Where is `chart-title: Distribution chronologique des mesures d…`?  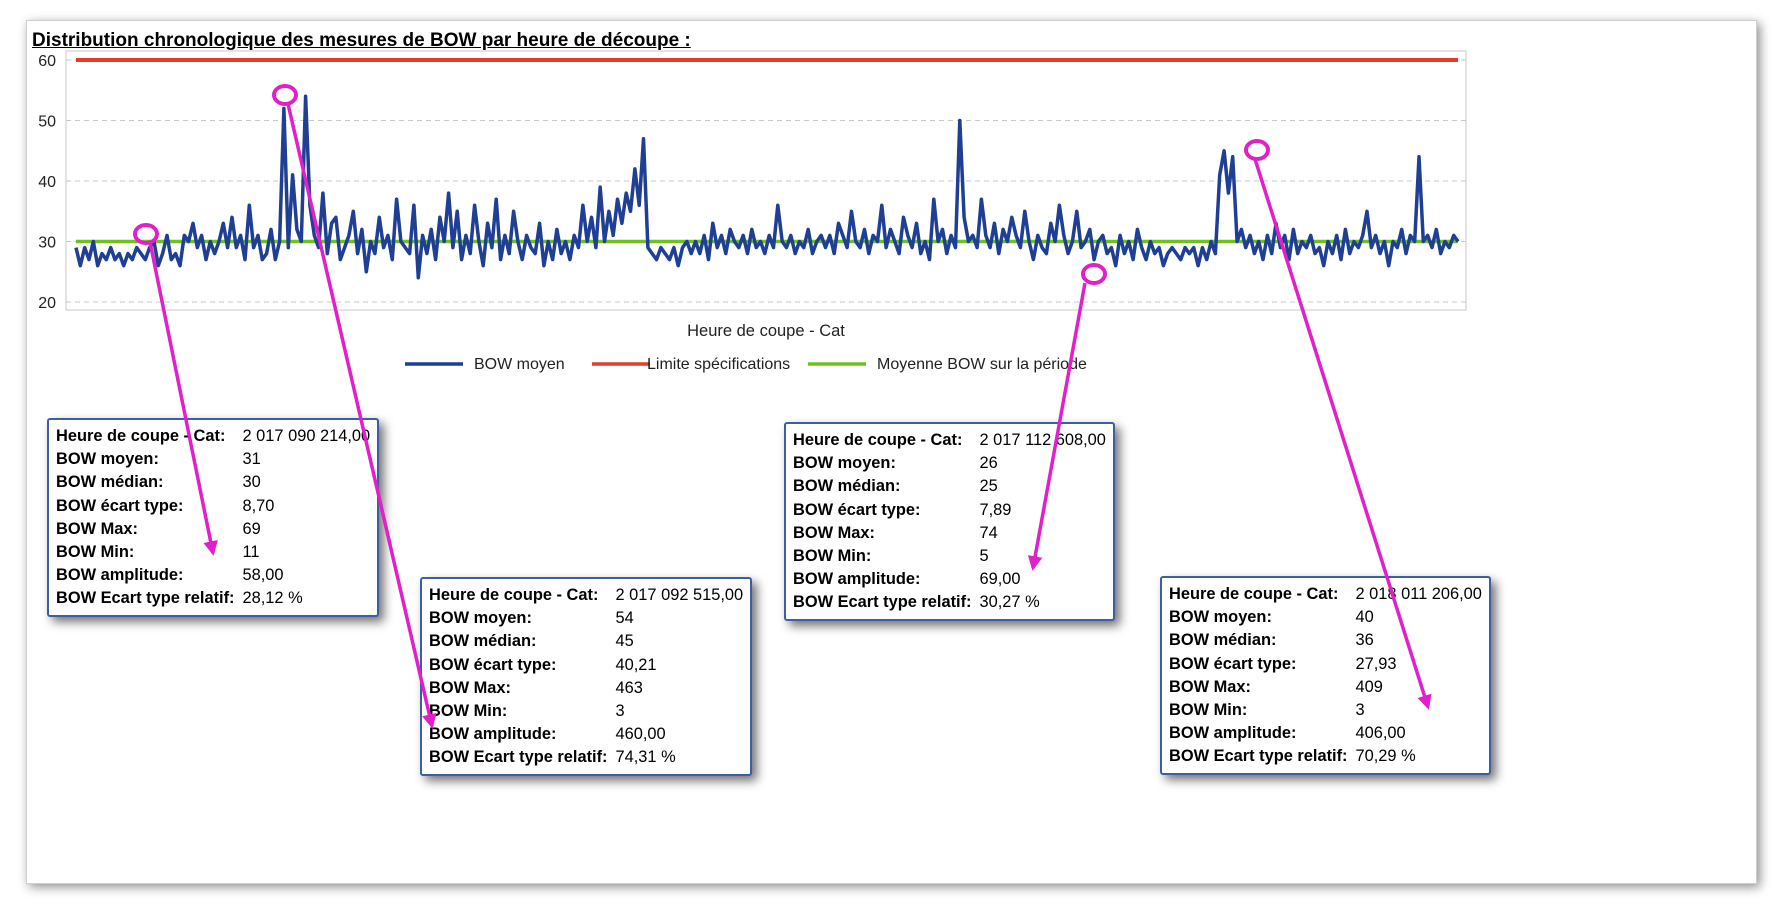 chart-title: Distribution chronologique des mesures d… is located at coordinates (361, 40).